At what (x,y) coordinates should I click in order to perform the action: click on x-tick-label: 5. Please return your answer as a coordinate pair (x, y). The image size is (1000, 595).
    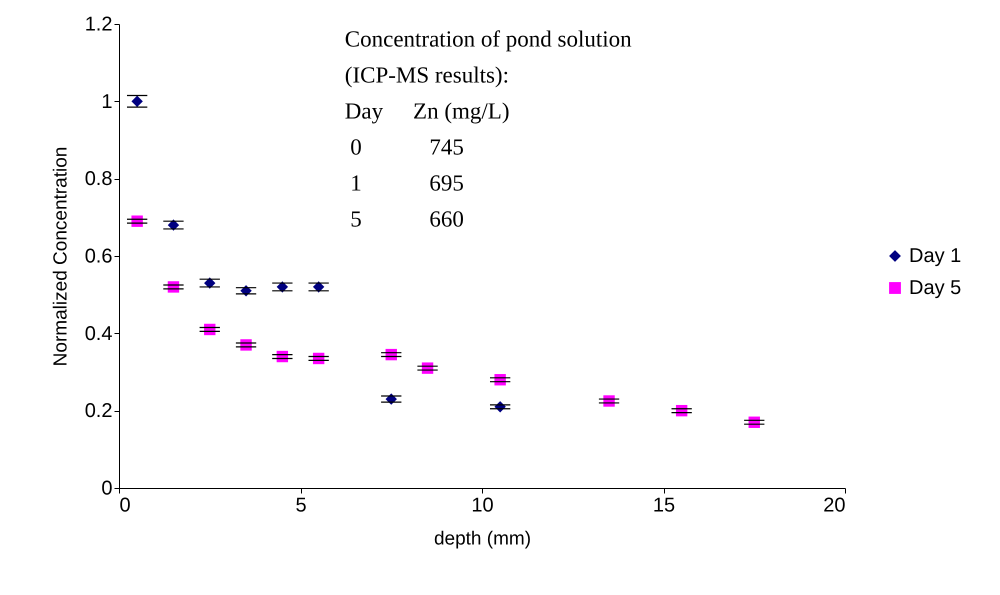
    Looking at the image, I should click on (301, 505).